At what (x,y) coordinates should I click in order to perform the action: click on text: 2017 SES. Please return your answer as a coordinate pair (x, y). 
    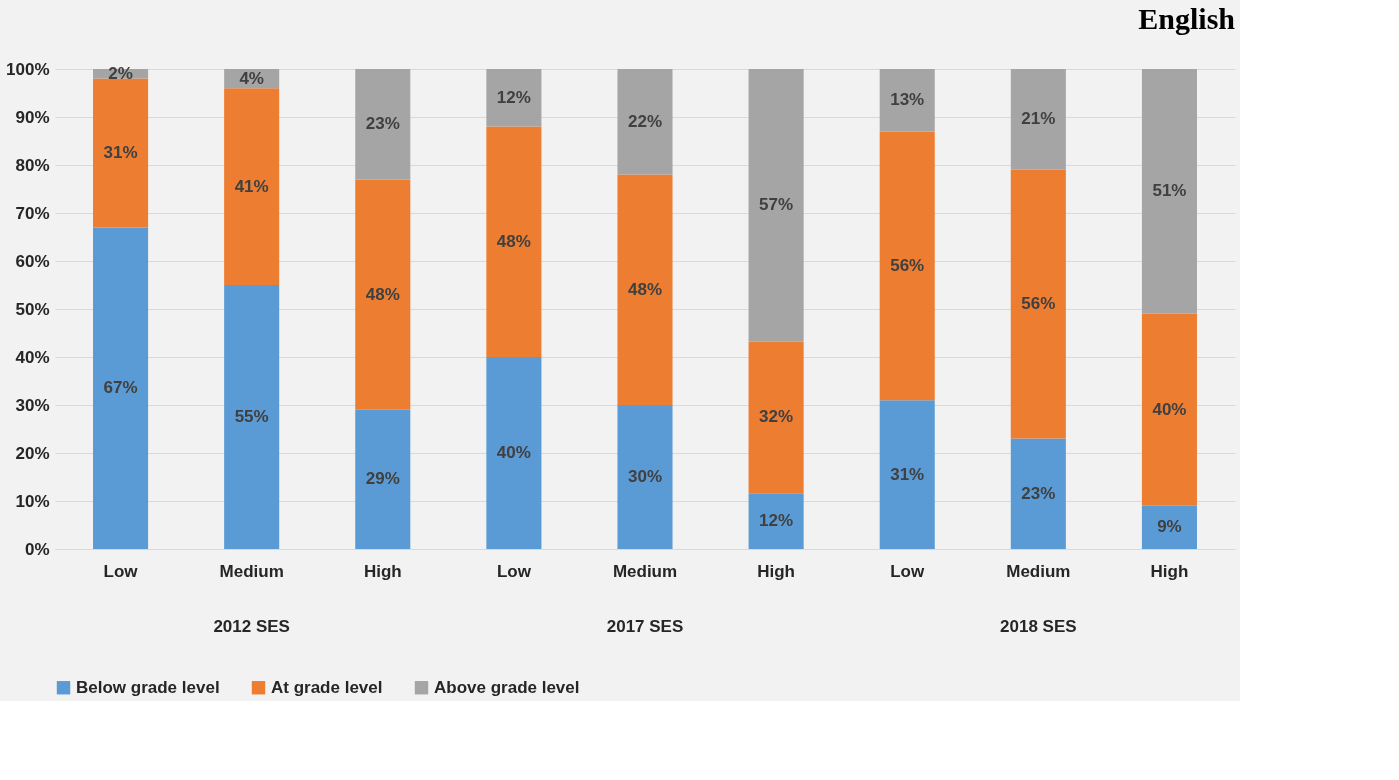
    Looking at the image, I should click on (645, 626).